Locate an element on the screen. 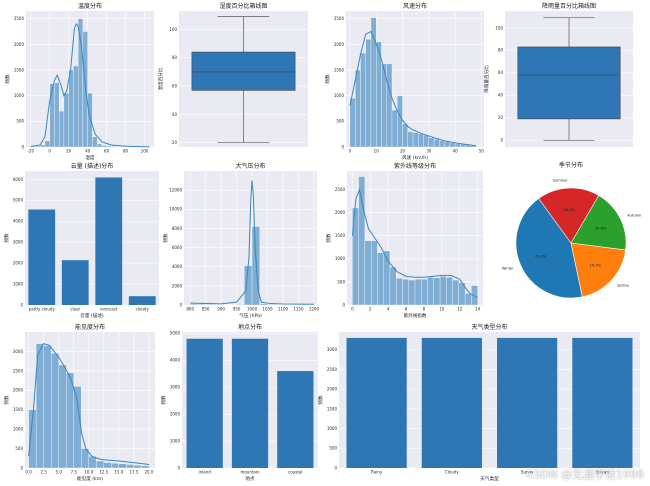 The image size is (650, 486). x-tick-label: 8 is located at coordinates (424, 309).